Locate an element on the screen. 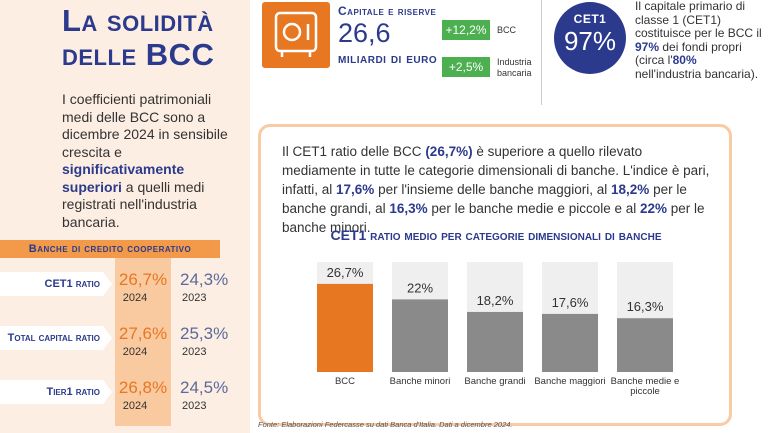 The image size is (770, 433). highlight: 16,3% is located at coordinates (408, 208).